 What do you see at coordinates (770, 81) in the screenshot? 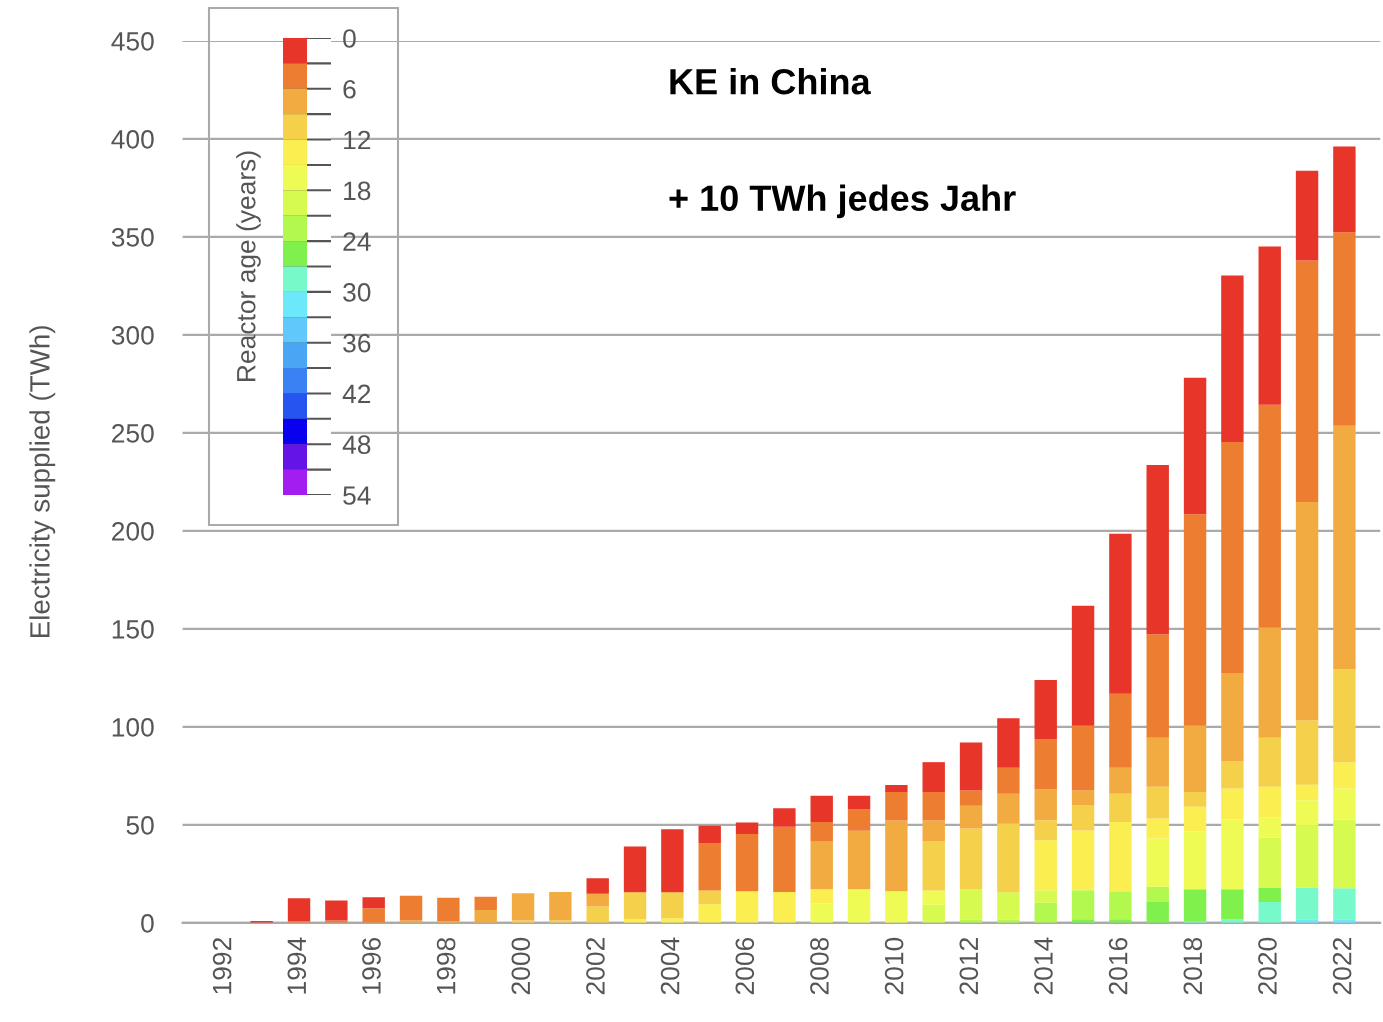
I see `annotation: KE in China` at bounding box center [770, 81].